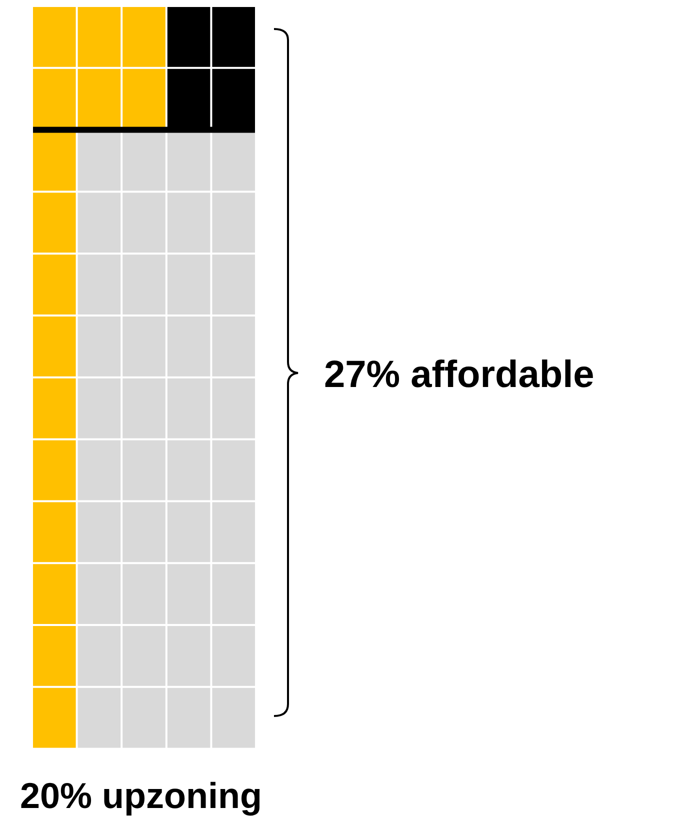  I want to click on data-label: 20% upzoning, so click(141, 795).